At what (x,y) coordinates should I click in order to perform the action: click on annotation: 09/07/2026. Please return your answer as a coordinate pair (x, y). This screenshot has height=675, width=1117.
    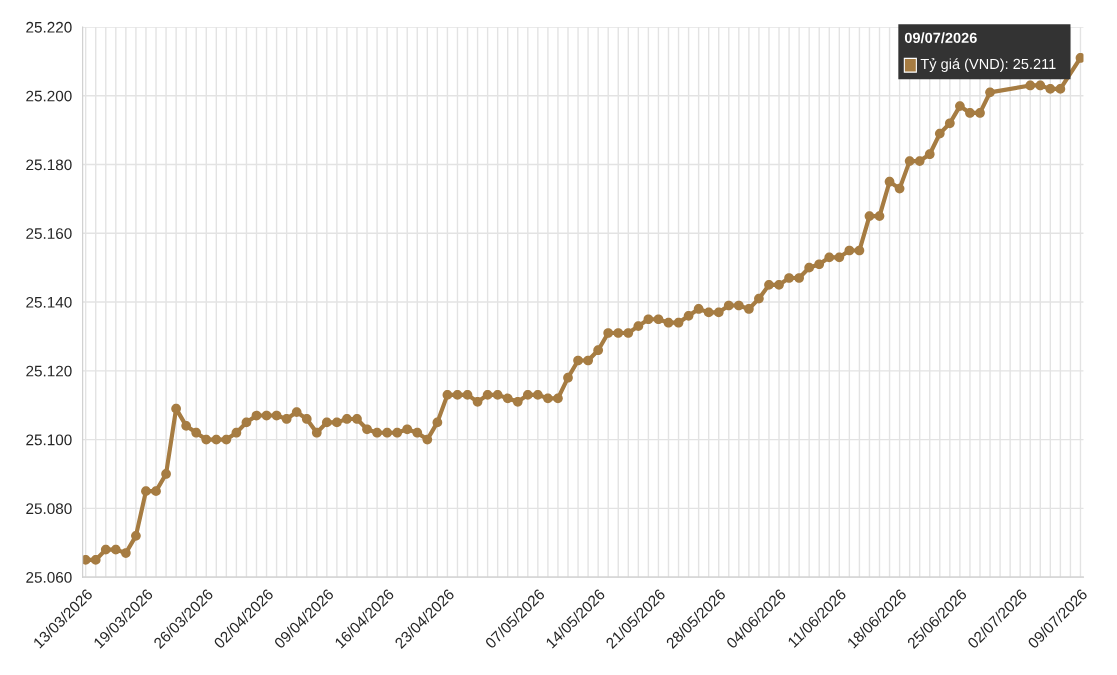
    Looking at the image, I should click on (940, 38).